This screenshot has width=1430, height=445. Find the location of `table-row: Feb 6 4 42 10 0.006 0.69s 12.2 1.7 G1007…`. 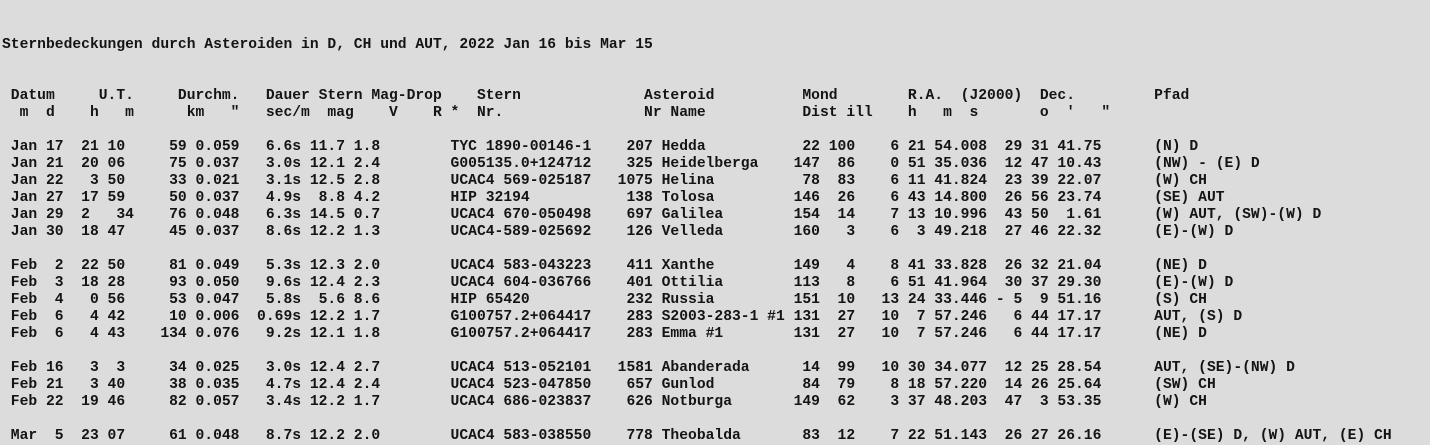

table-row: Feb 6 4 42 10 0.006 0.69s 12.2 1.7 G1007… is located at coordinates (622, 317).